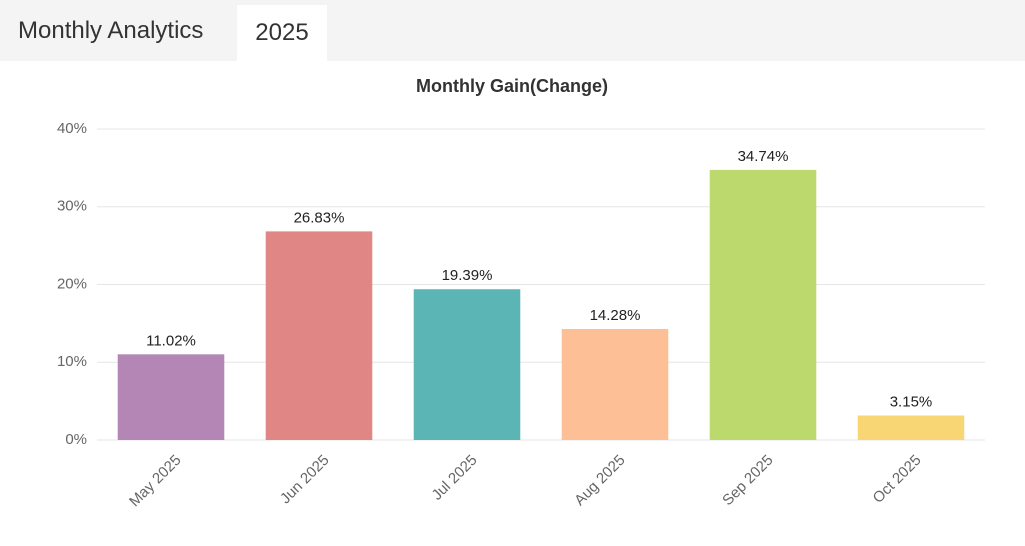  I want to click on value-label: 34.74%, so click(763, 156).